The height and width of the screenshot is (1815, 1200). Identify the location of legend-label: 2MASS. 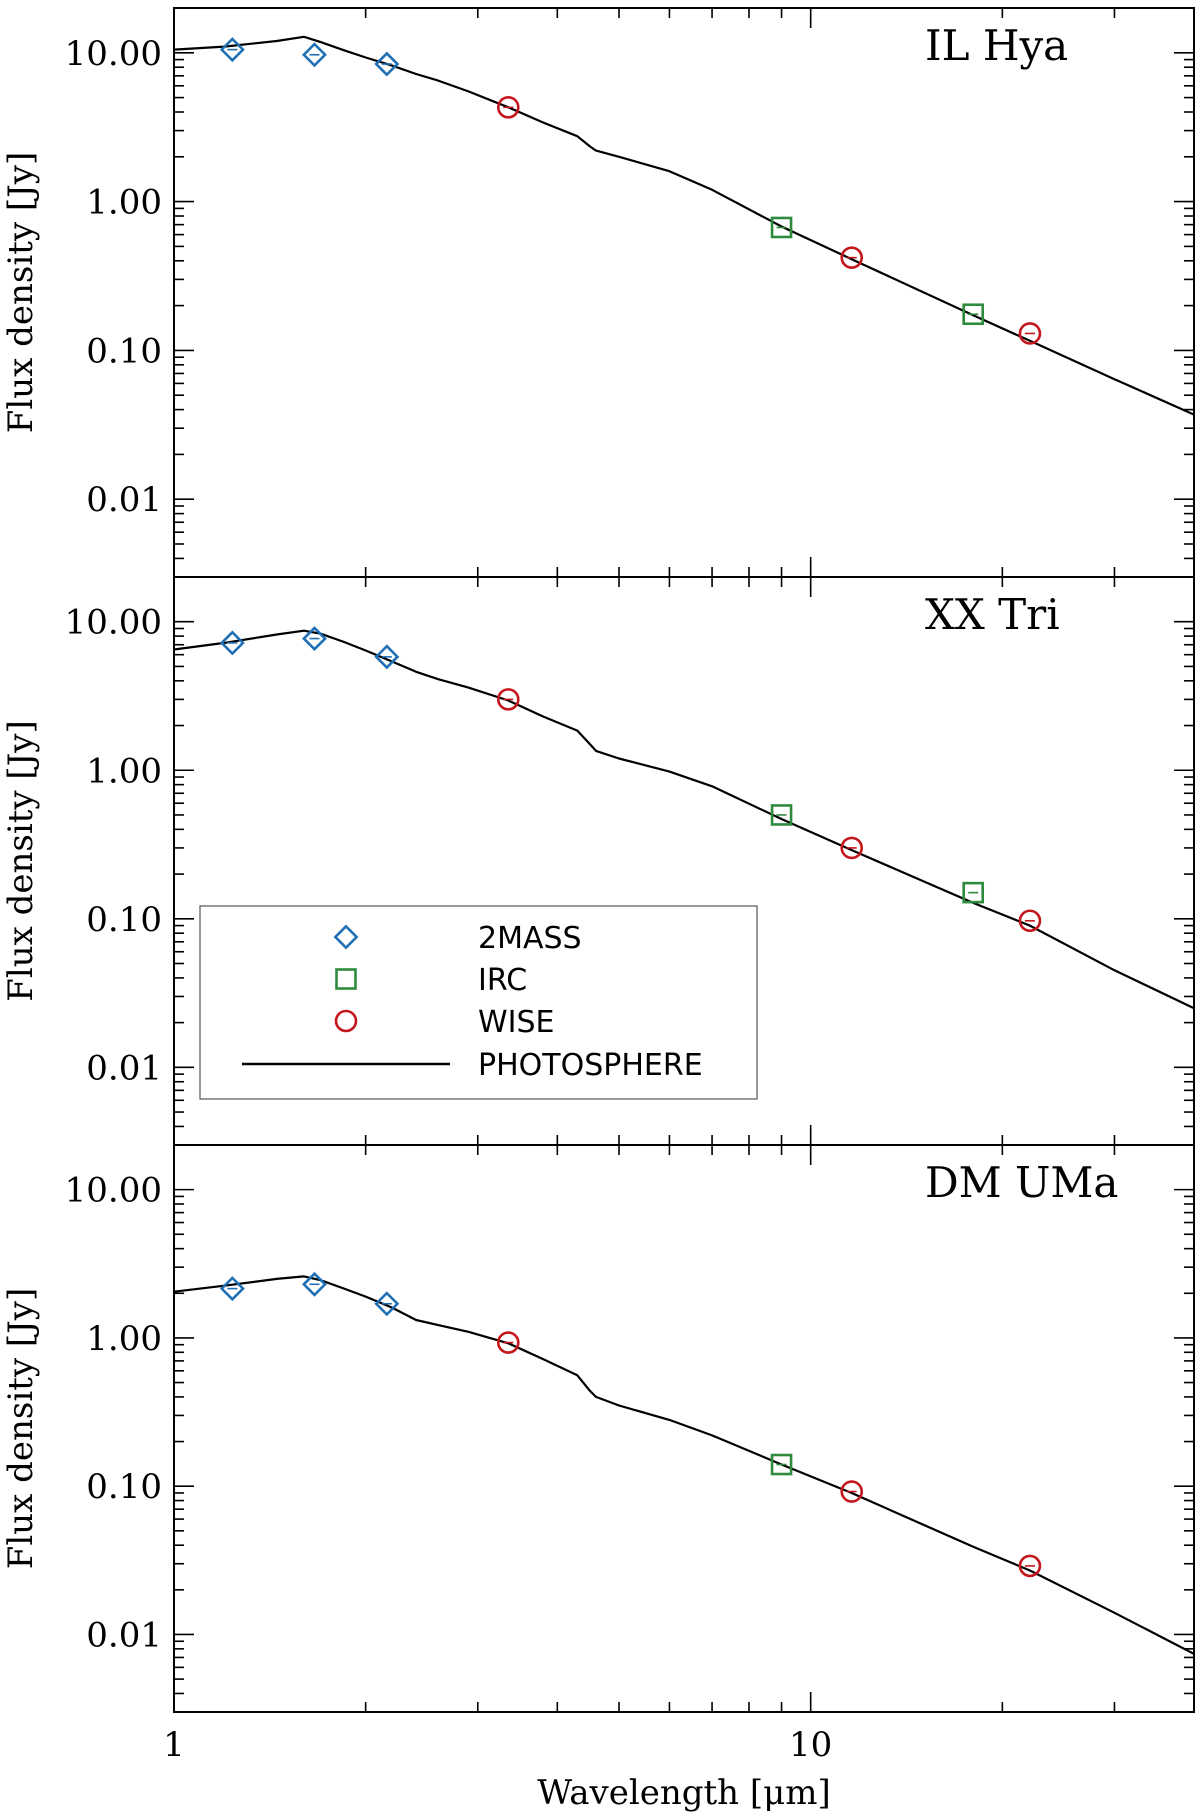
(530, 938).